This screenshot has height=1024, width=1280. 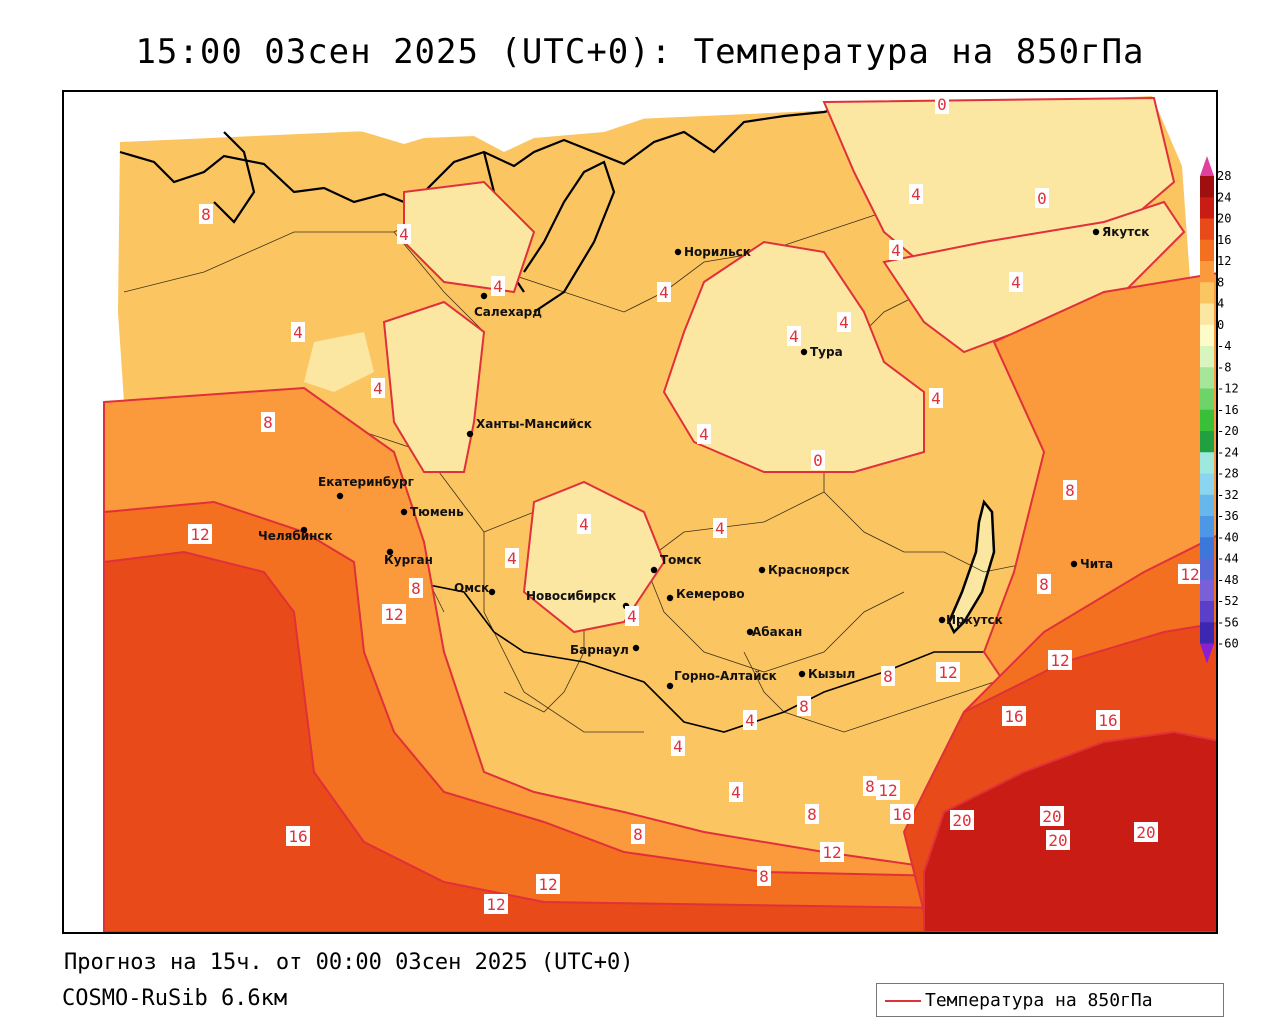 What do you see at coordinates (681, 560) in the screenshot?
I see `city-label-tomsk: Томск` at bounding box center [681, 560].